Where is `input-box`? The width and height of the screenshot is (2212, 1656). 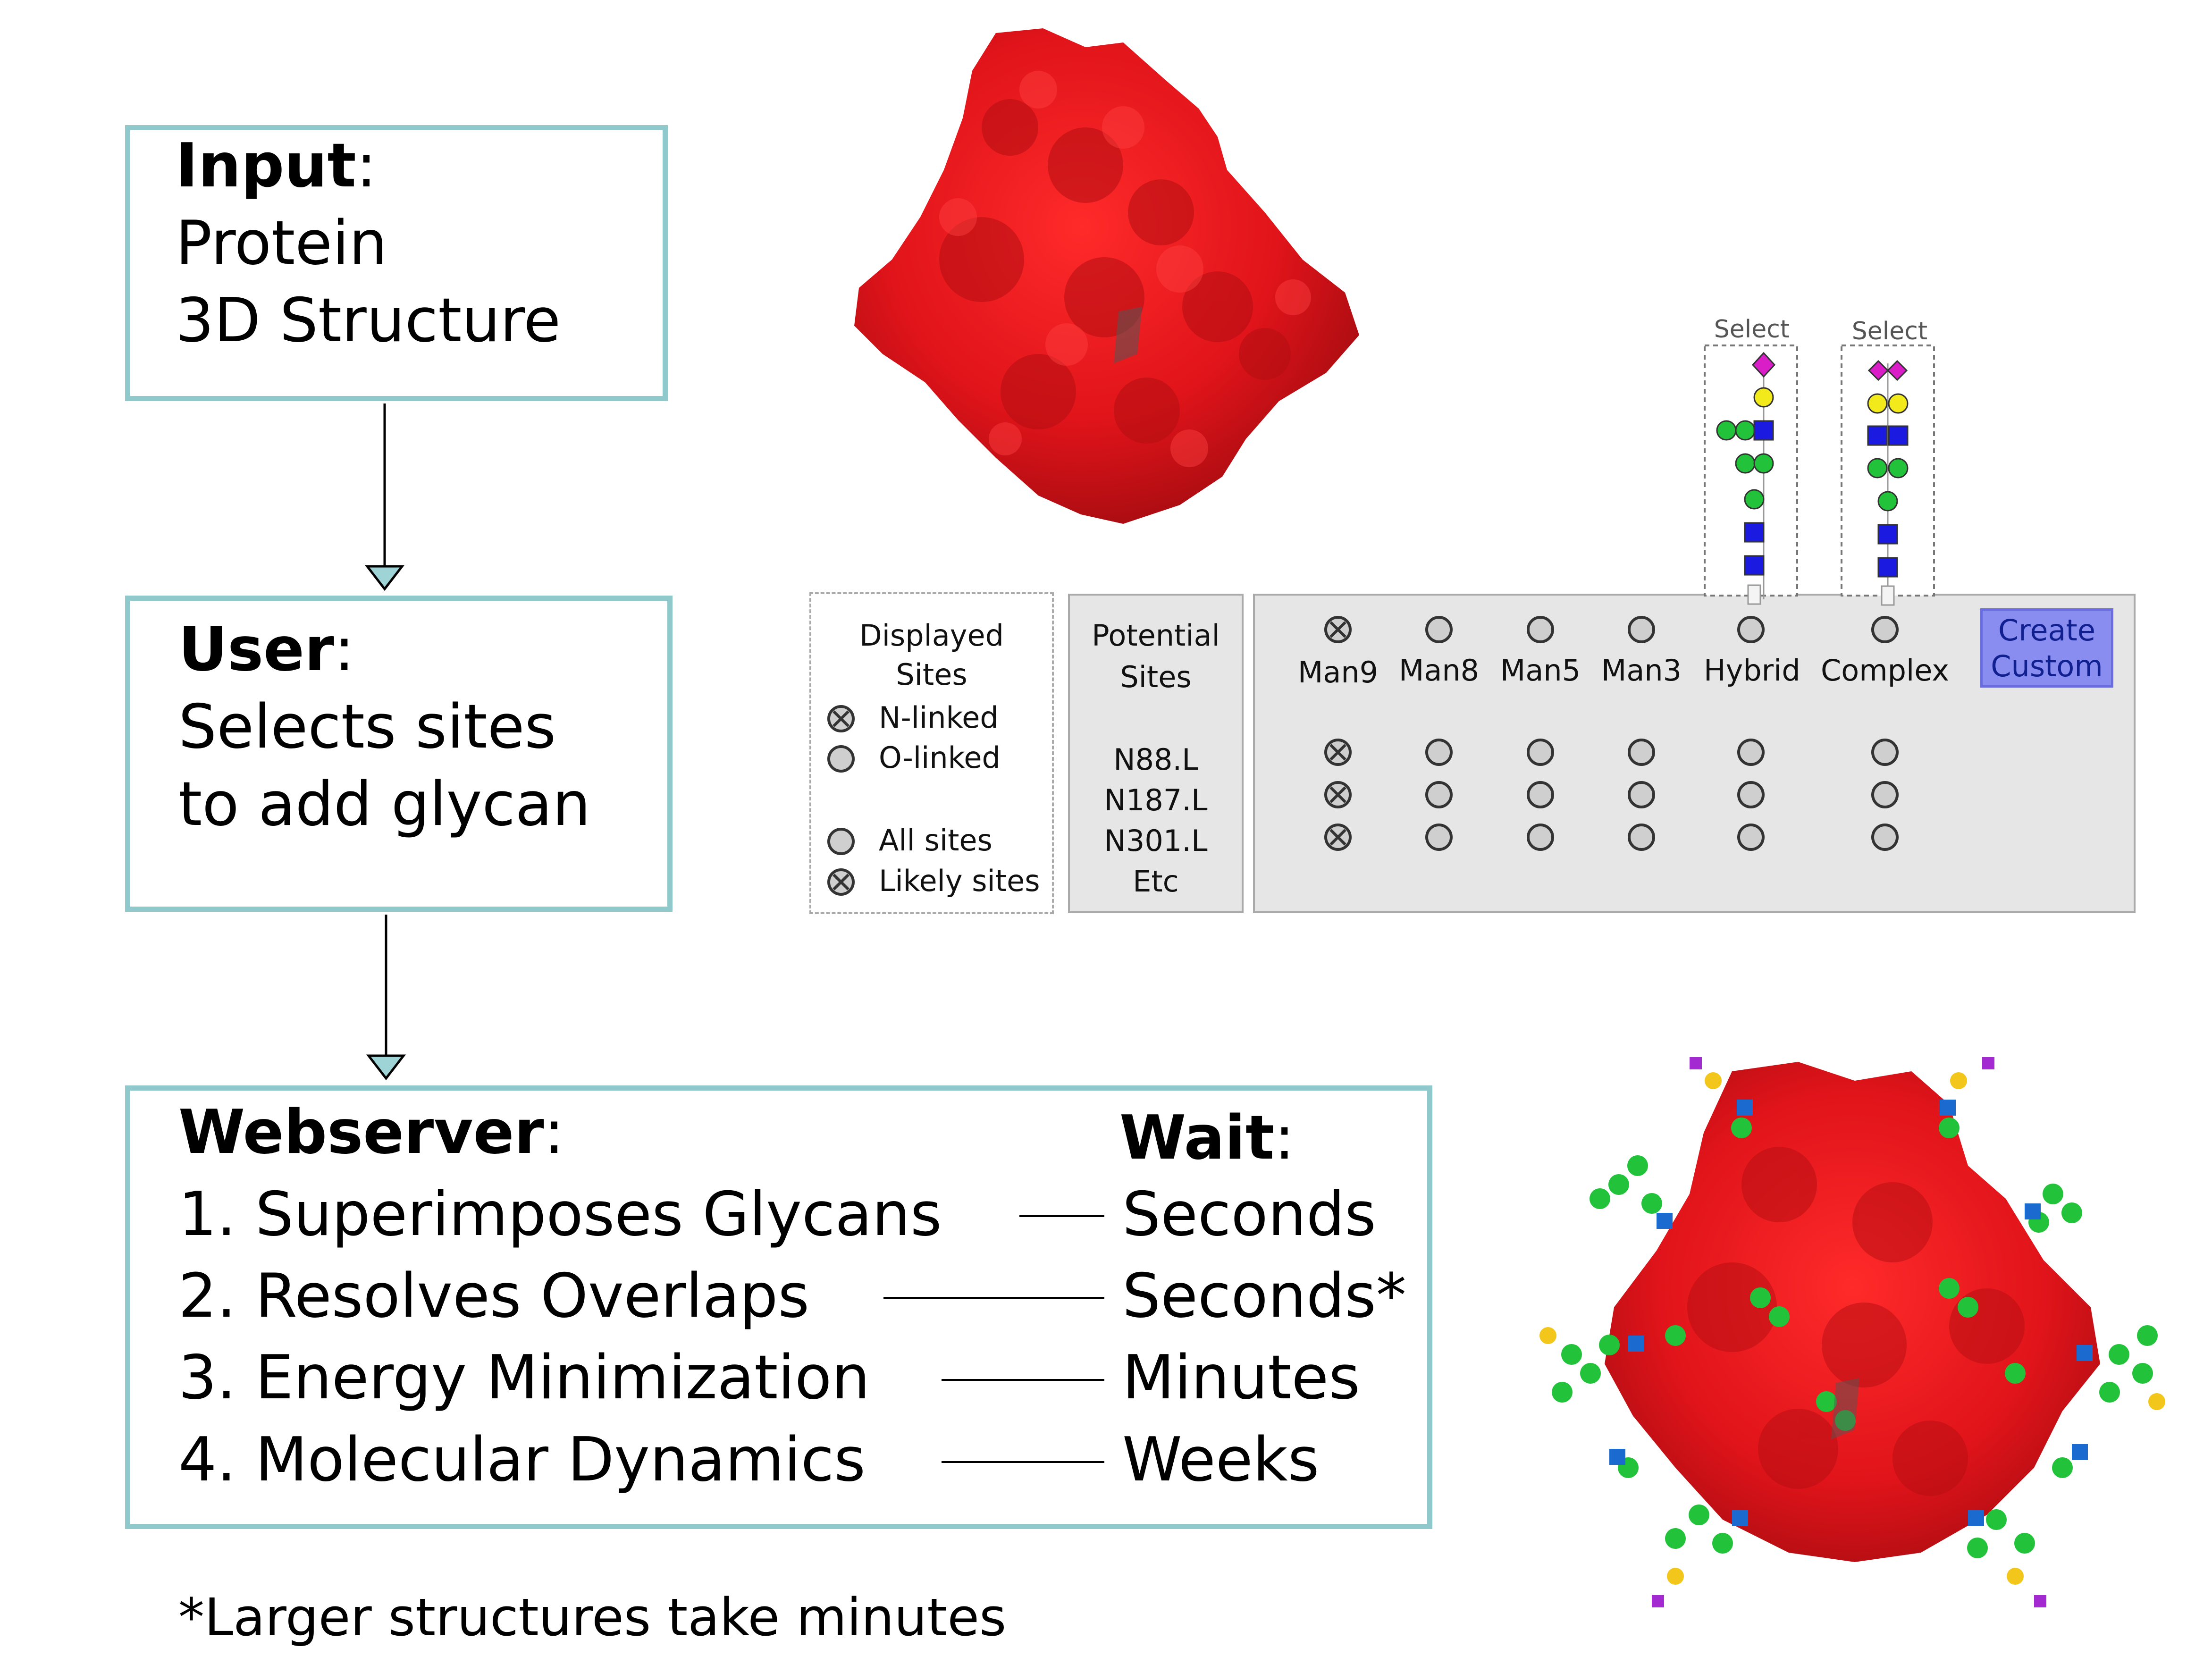 input-box is located at coordinates (396, 263).